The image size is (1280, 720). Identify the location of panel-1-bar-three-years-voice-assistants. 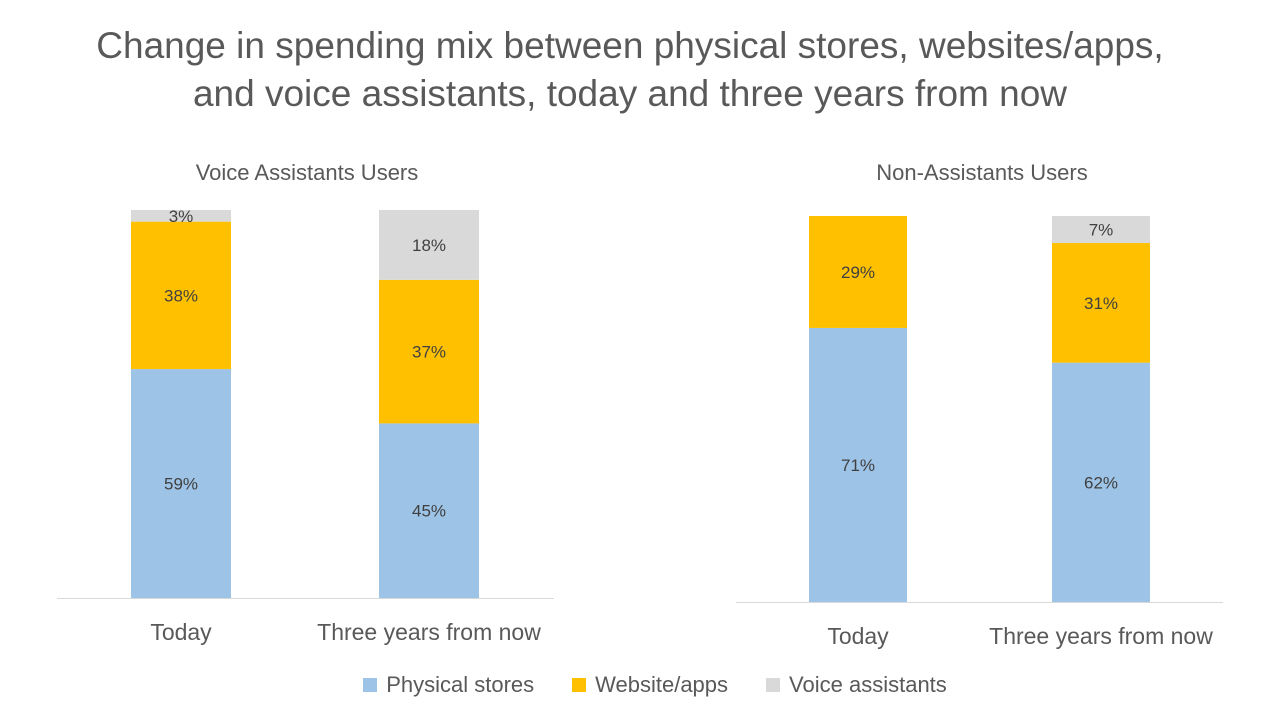
(429, 245).